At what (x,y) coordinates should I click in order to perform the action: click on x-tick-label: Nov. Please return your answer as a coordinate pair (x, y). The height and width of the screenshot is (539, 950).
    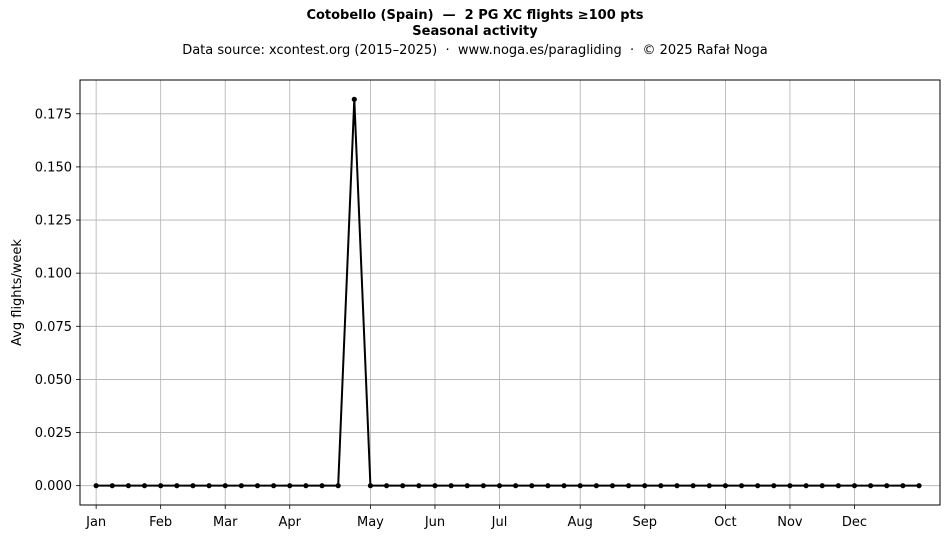
    Looking at the image, I should click on (790, 522).